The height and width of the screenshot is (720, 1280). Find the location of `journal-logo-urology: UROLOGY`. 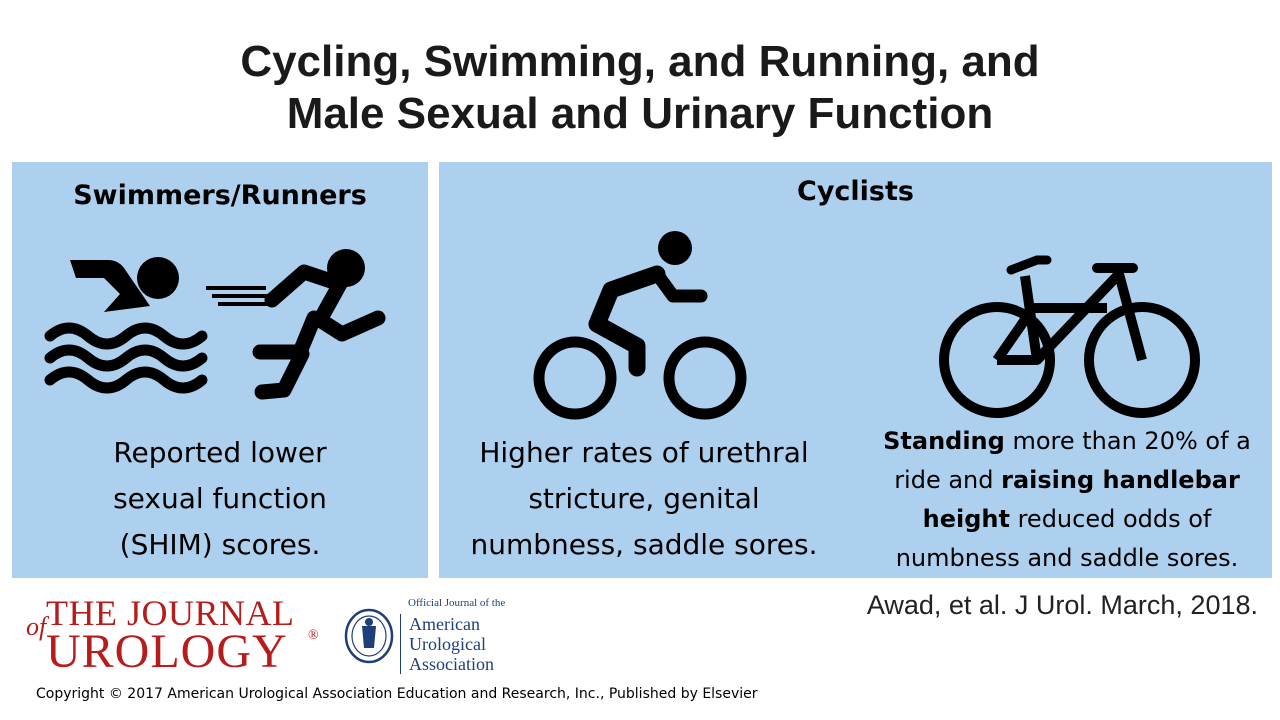

journal-logo-urology: UROLOGY is located at coordinates (167, 651).